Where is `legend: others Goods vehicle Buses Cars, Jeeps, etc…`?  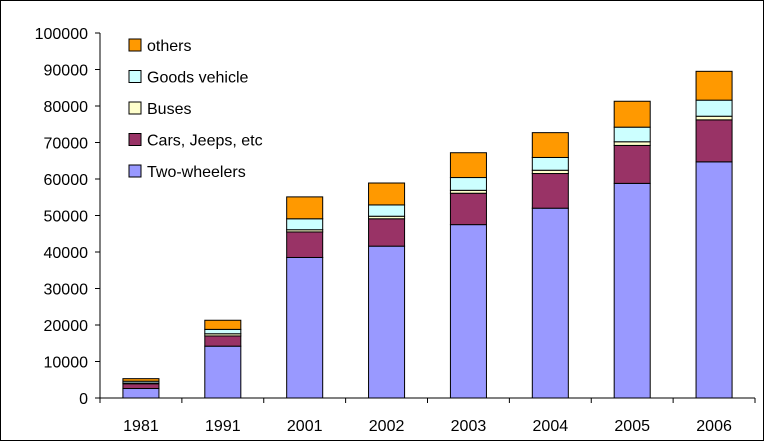
legend: others Goods vehicle Buses Cars, Jeeps, etc… is located at coordinates (195, 109).